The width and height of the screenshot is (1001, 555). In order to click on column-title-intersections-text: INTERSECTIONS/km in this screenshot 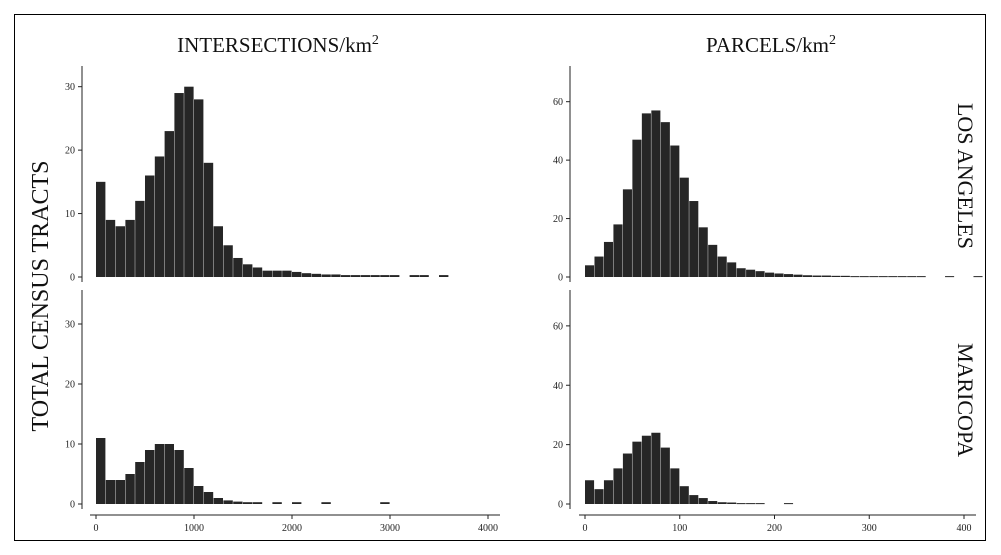, I will do `click(274, 45)`.